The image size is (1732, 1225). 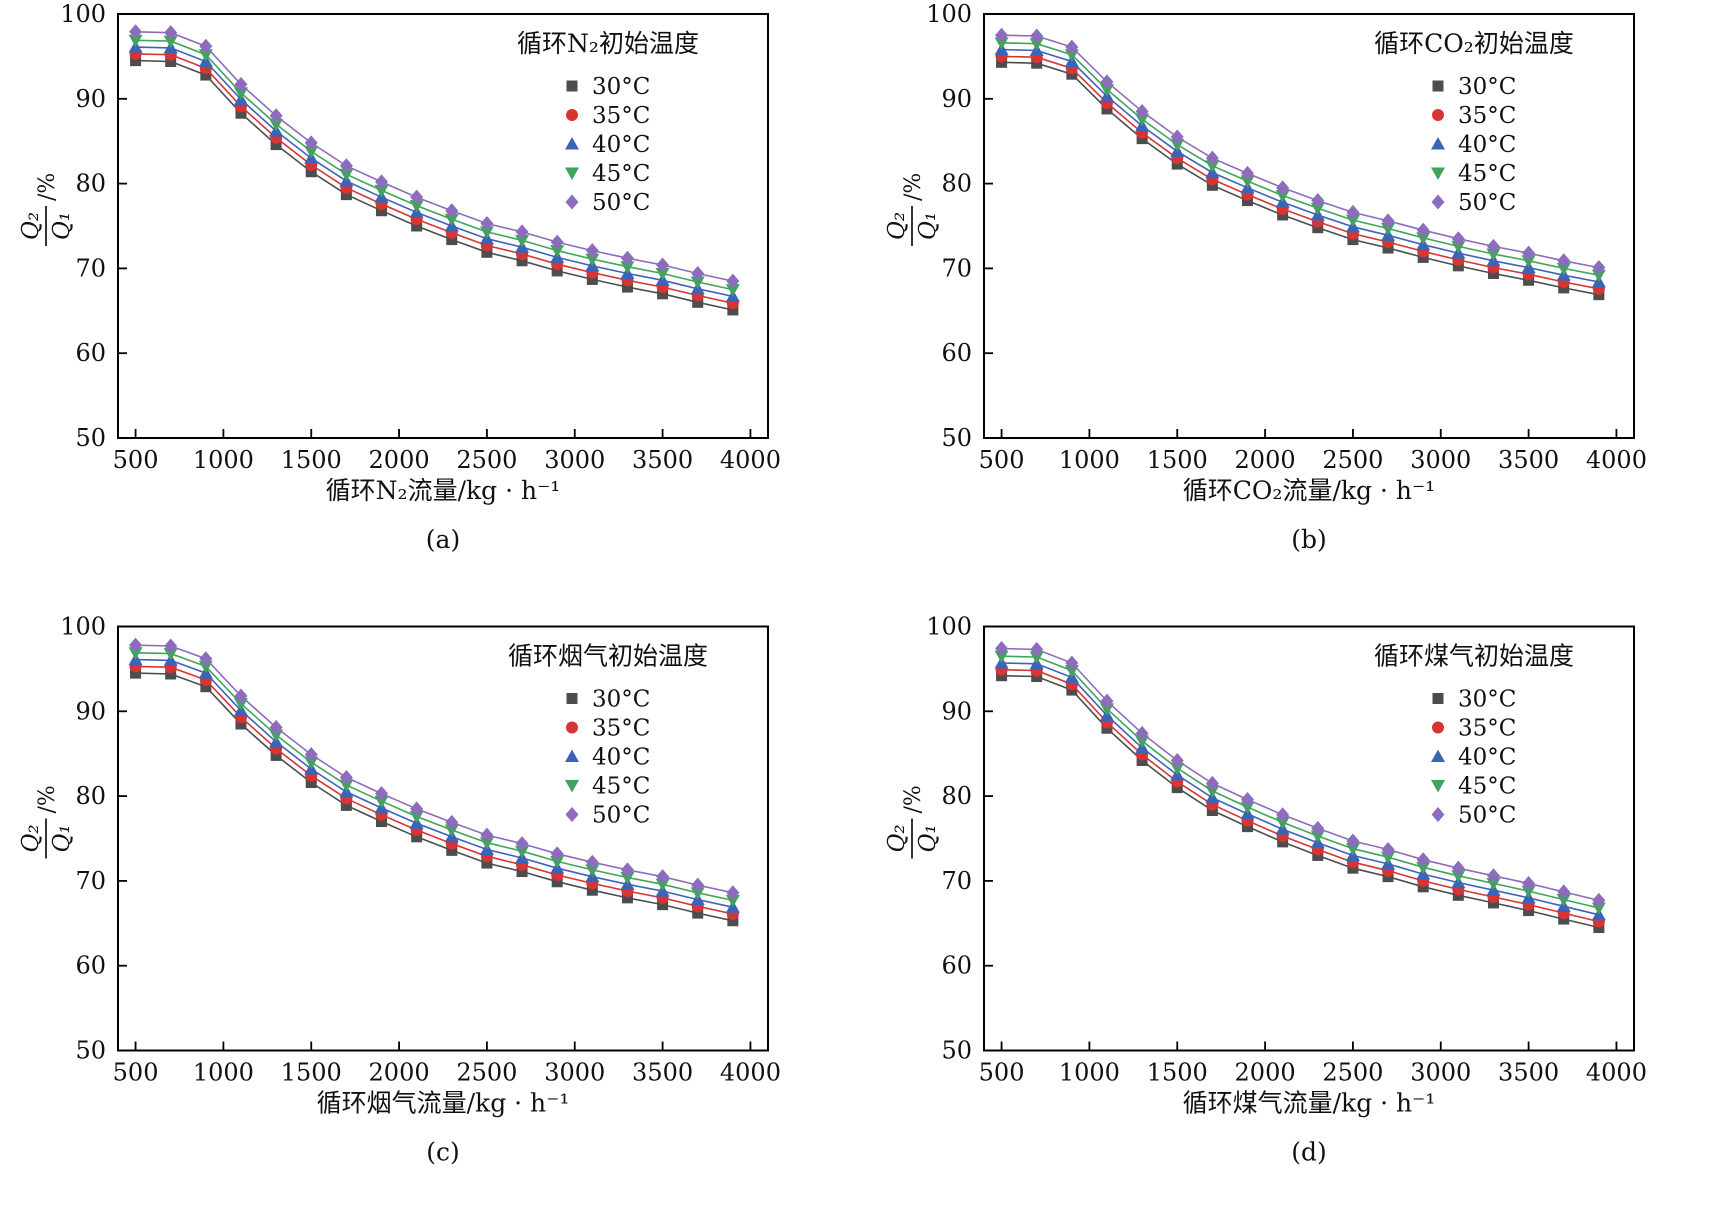 I want to click on y-tick-label: 70, so click(x=956, y=268).